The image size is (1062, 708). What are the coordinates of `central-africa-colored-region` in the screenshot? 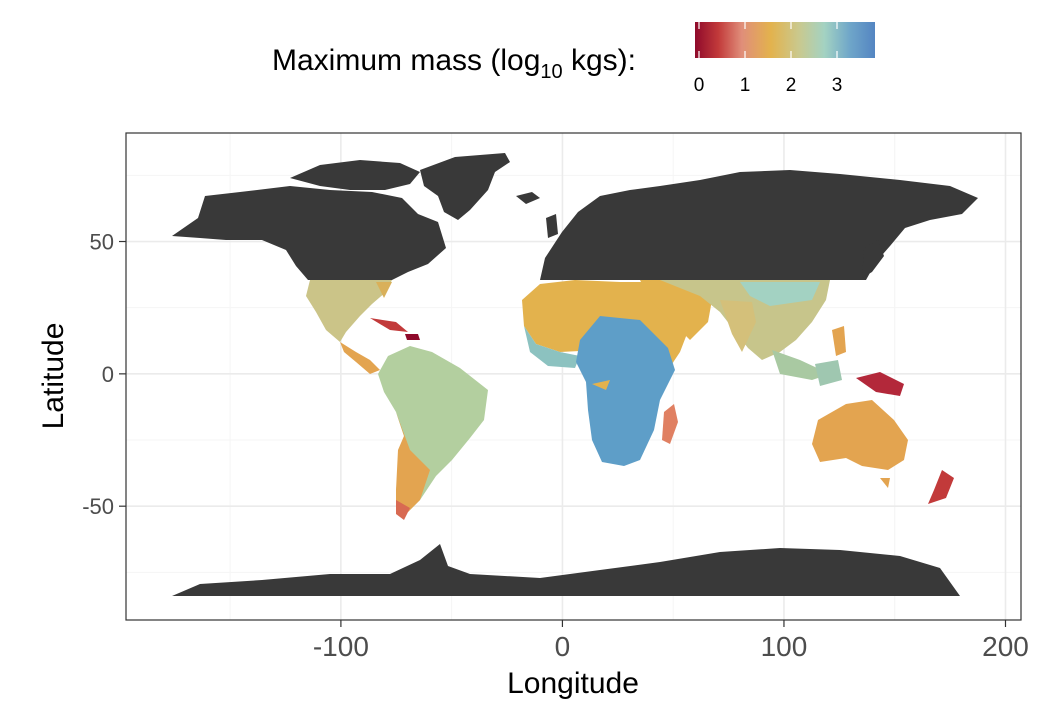 It's located at (625, 391).